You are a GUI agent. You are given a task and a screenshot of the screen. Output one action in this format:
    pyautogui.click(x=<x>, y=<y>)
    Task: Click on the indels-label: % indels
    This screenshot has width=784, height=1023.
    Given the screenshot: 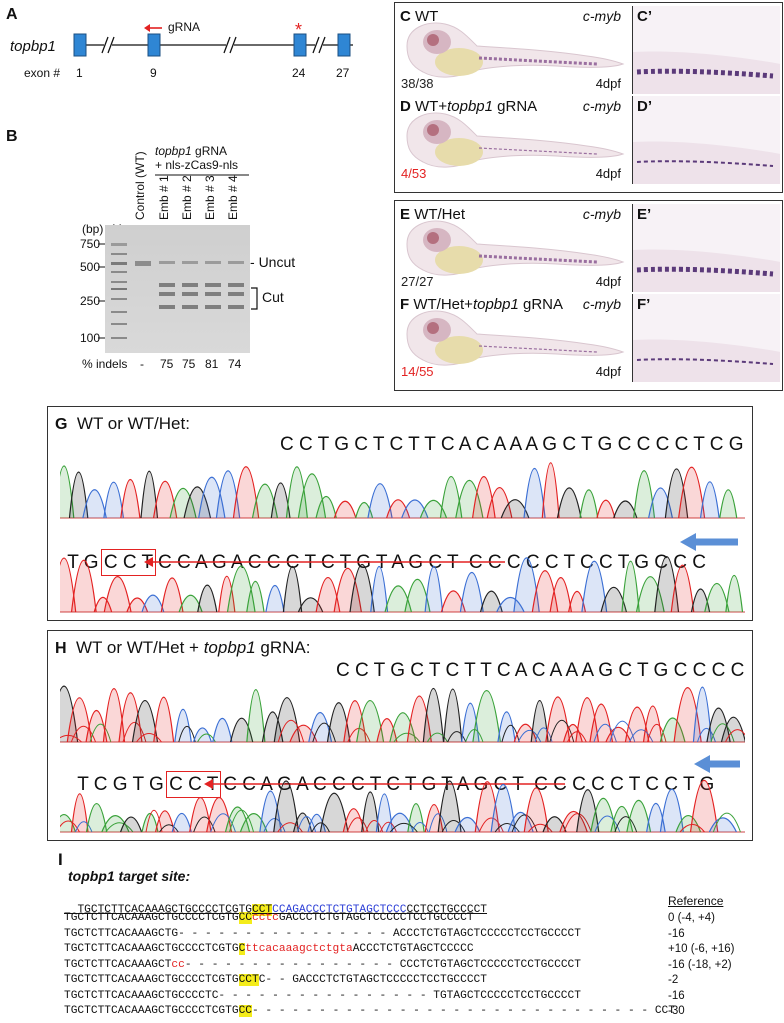 What is the action you would take?
    pyautogui.click(x=105, y=364)
    